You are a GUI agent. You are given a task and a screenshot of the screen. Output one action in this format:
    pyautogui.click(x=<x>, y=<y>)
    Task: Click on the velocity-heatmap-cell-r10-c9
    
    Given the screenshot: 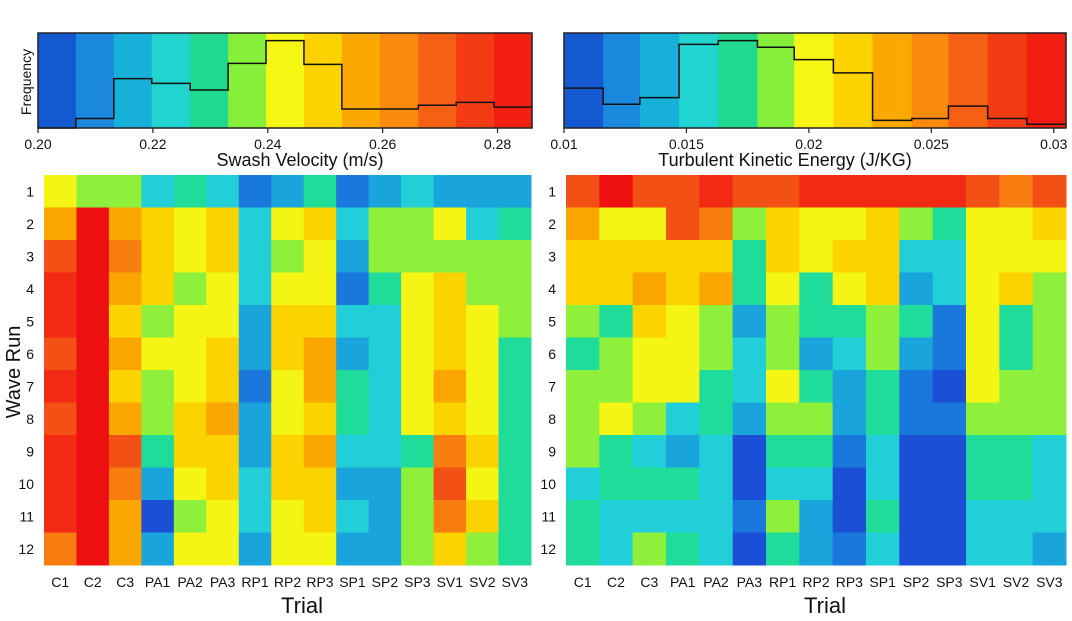 What is the action you would take?
    pyautogui.click(x=320, y=484)
    